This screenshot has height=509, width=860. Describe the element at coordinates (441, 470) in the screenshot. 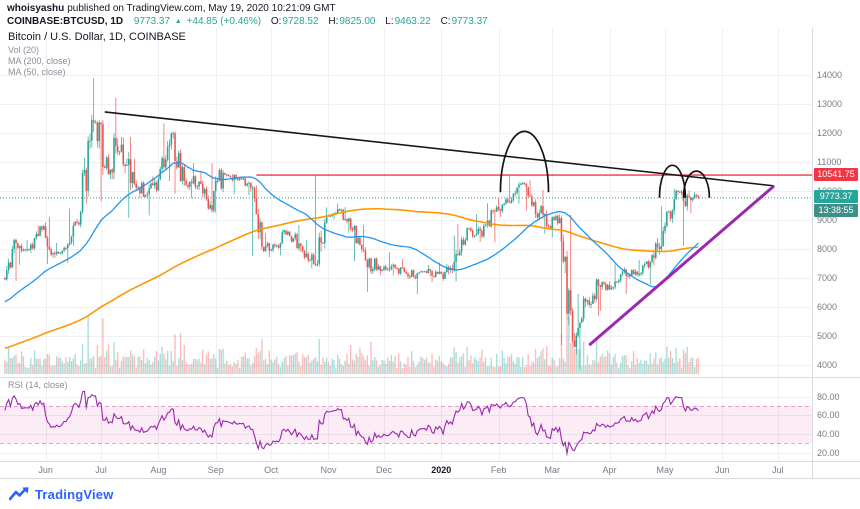

I see `time-axis-label: 2020` at that location.